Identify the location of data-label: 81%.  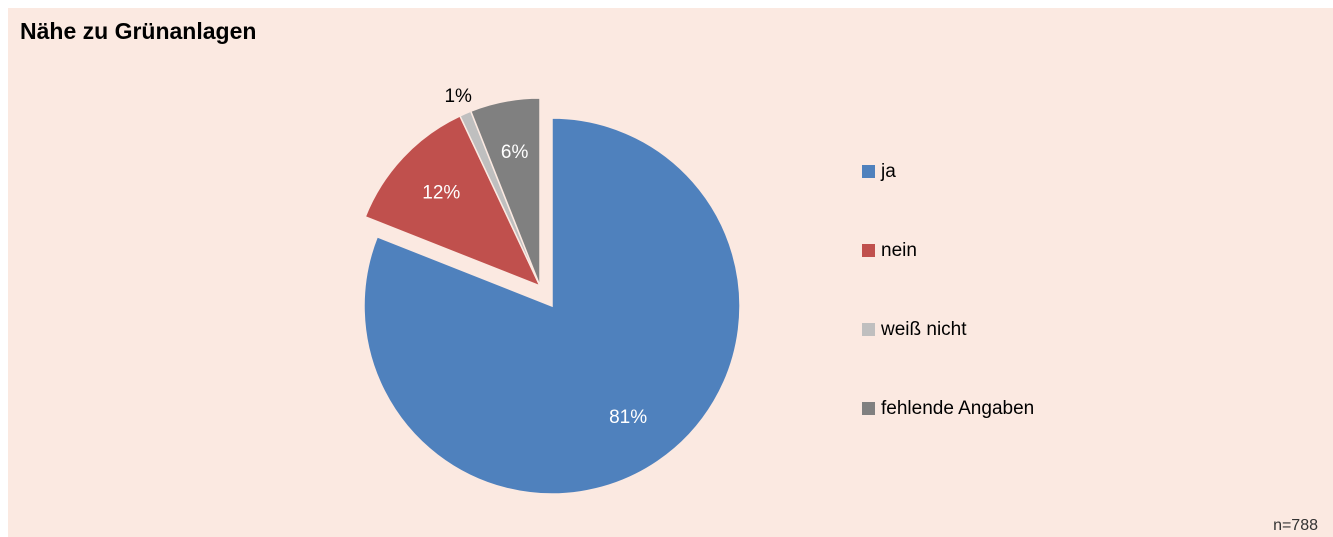
(628, 417).